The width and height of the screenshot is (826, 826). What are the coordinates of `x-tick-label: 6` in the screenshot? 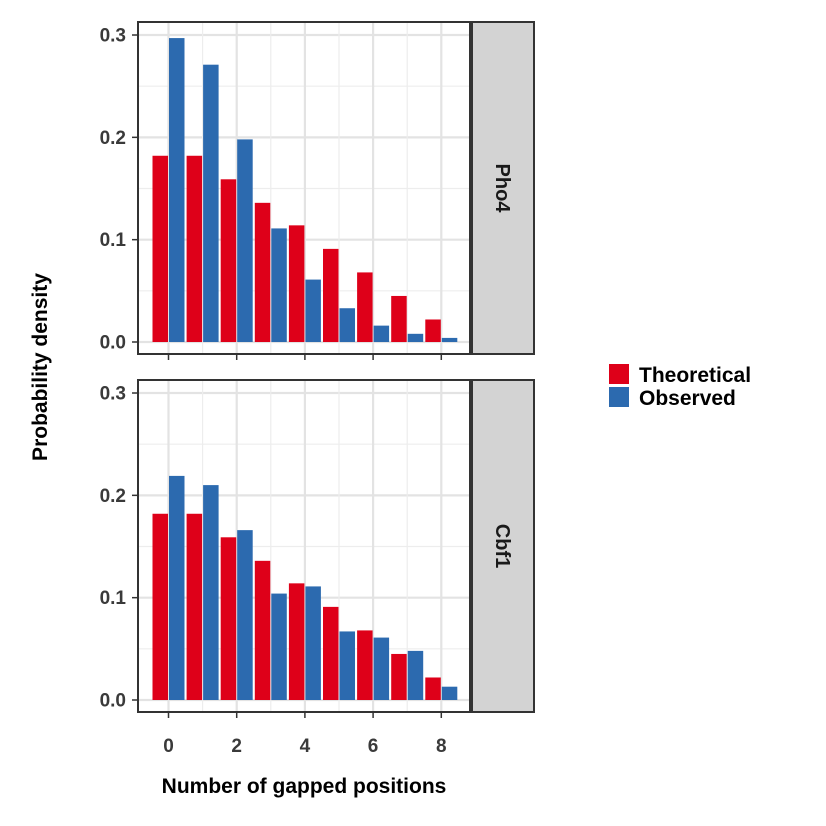 It's located at (373, 746).